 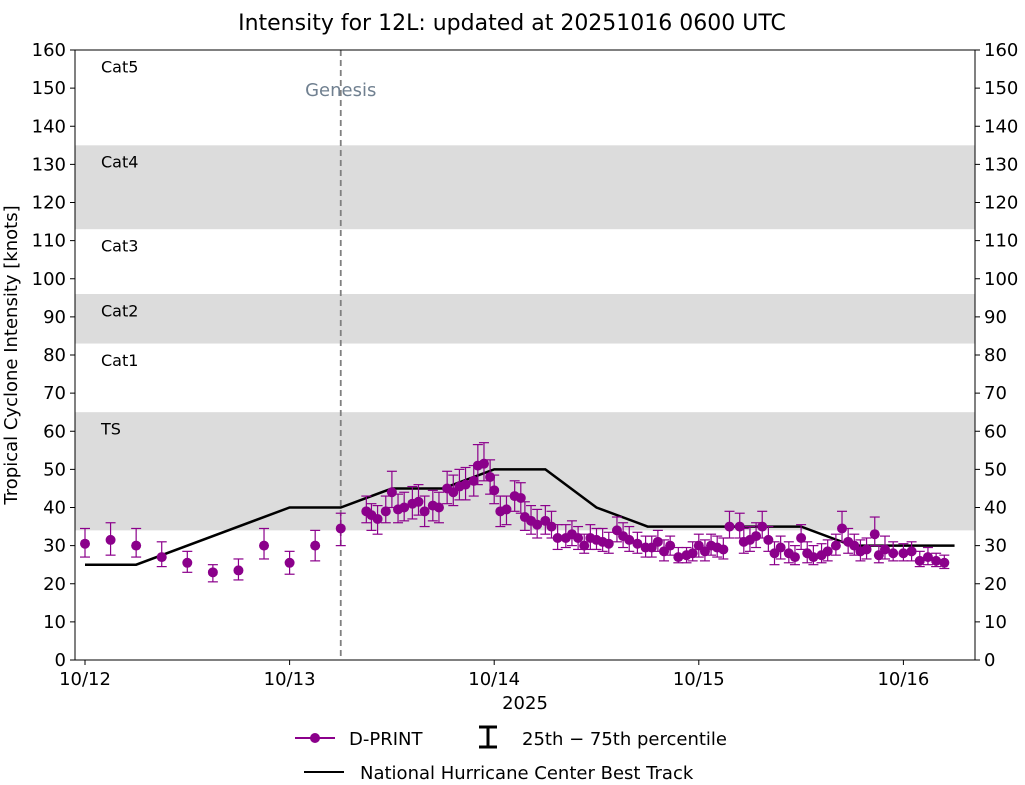 What do you see at coordinates (995, 317) in the screenshot?
I see `y-tick-right-label: 90` at bounding box center [995, 317].